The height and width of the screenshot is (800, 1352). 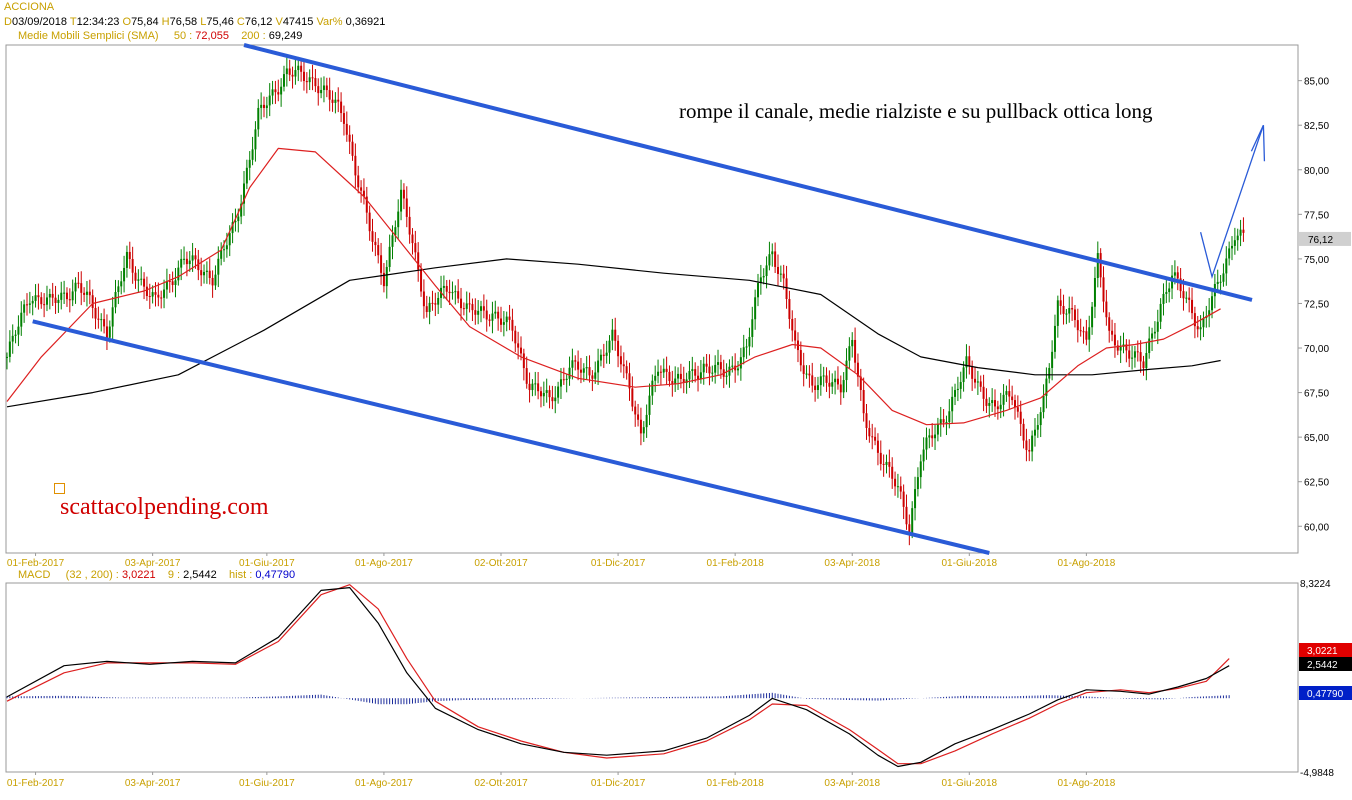 I want to click on y-tick-label: 77,50, so click(x=1316, y=215).